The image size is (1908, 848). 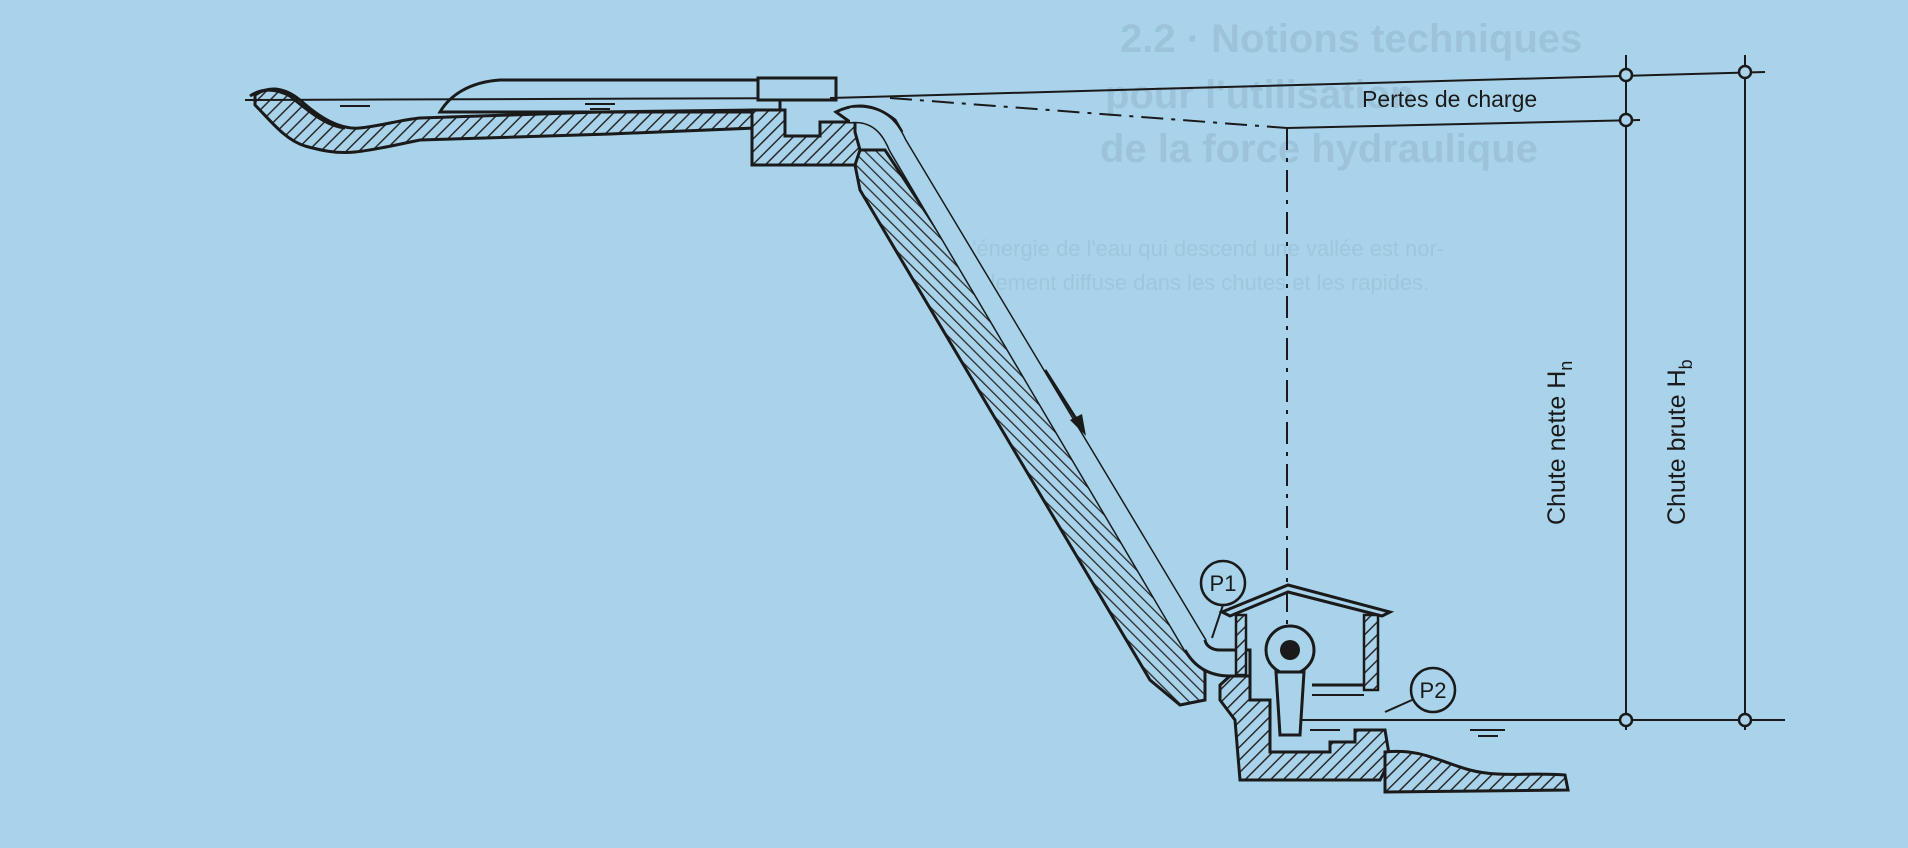 What do you see at coordinates (1566, 366) in the screenshot?
I see `net-head-subscript: n` at bounding box center [1566, 366].